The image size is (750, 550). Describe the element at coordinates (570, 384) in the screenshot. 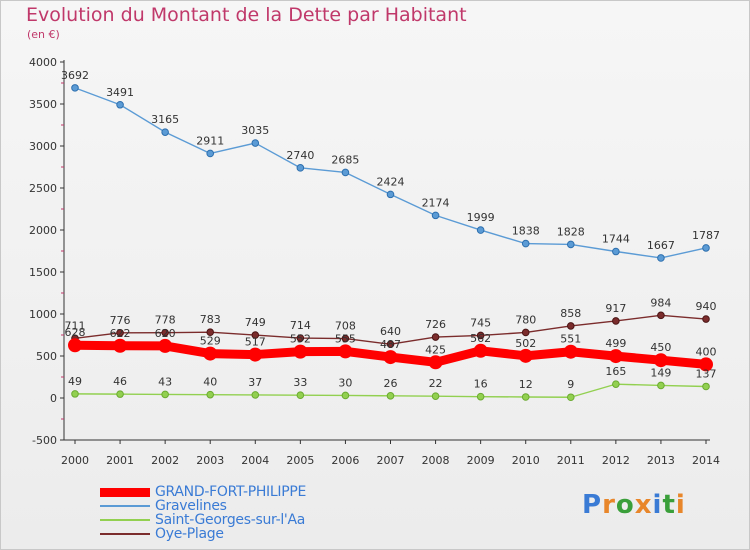

I see `data-label: 9` at that location.